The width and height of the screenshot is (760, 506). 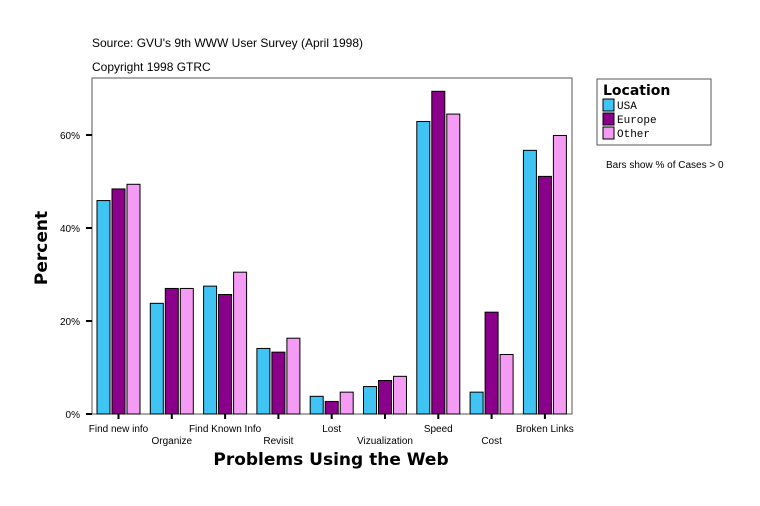 I want to click on x-tick-label: Revisit, so click(x=278, y=441).